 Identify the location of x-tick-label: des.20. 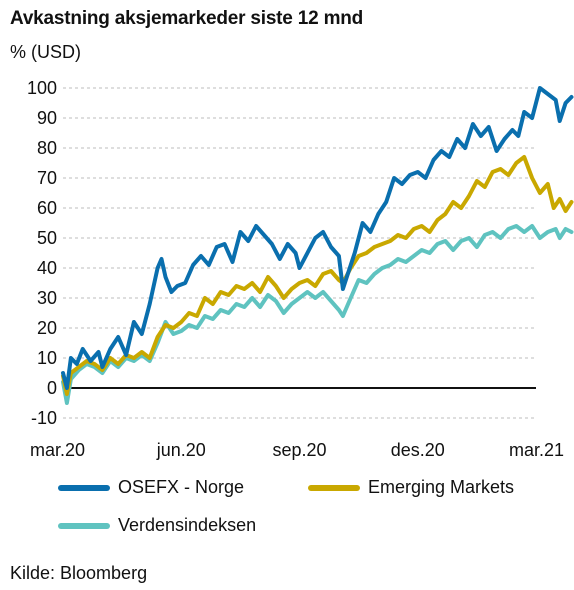
(418, 450).